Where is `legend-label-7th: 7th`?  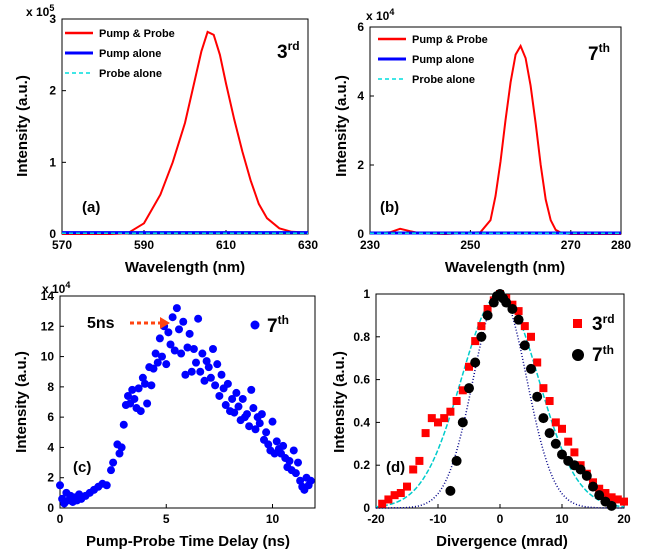 legend-label-7th: 7th is located at coordinates (603, 354).